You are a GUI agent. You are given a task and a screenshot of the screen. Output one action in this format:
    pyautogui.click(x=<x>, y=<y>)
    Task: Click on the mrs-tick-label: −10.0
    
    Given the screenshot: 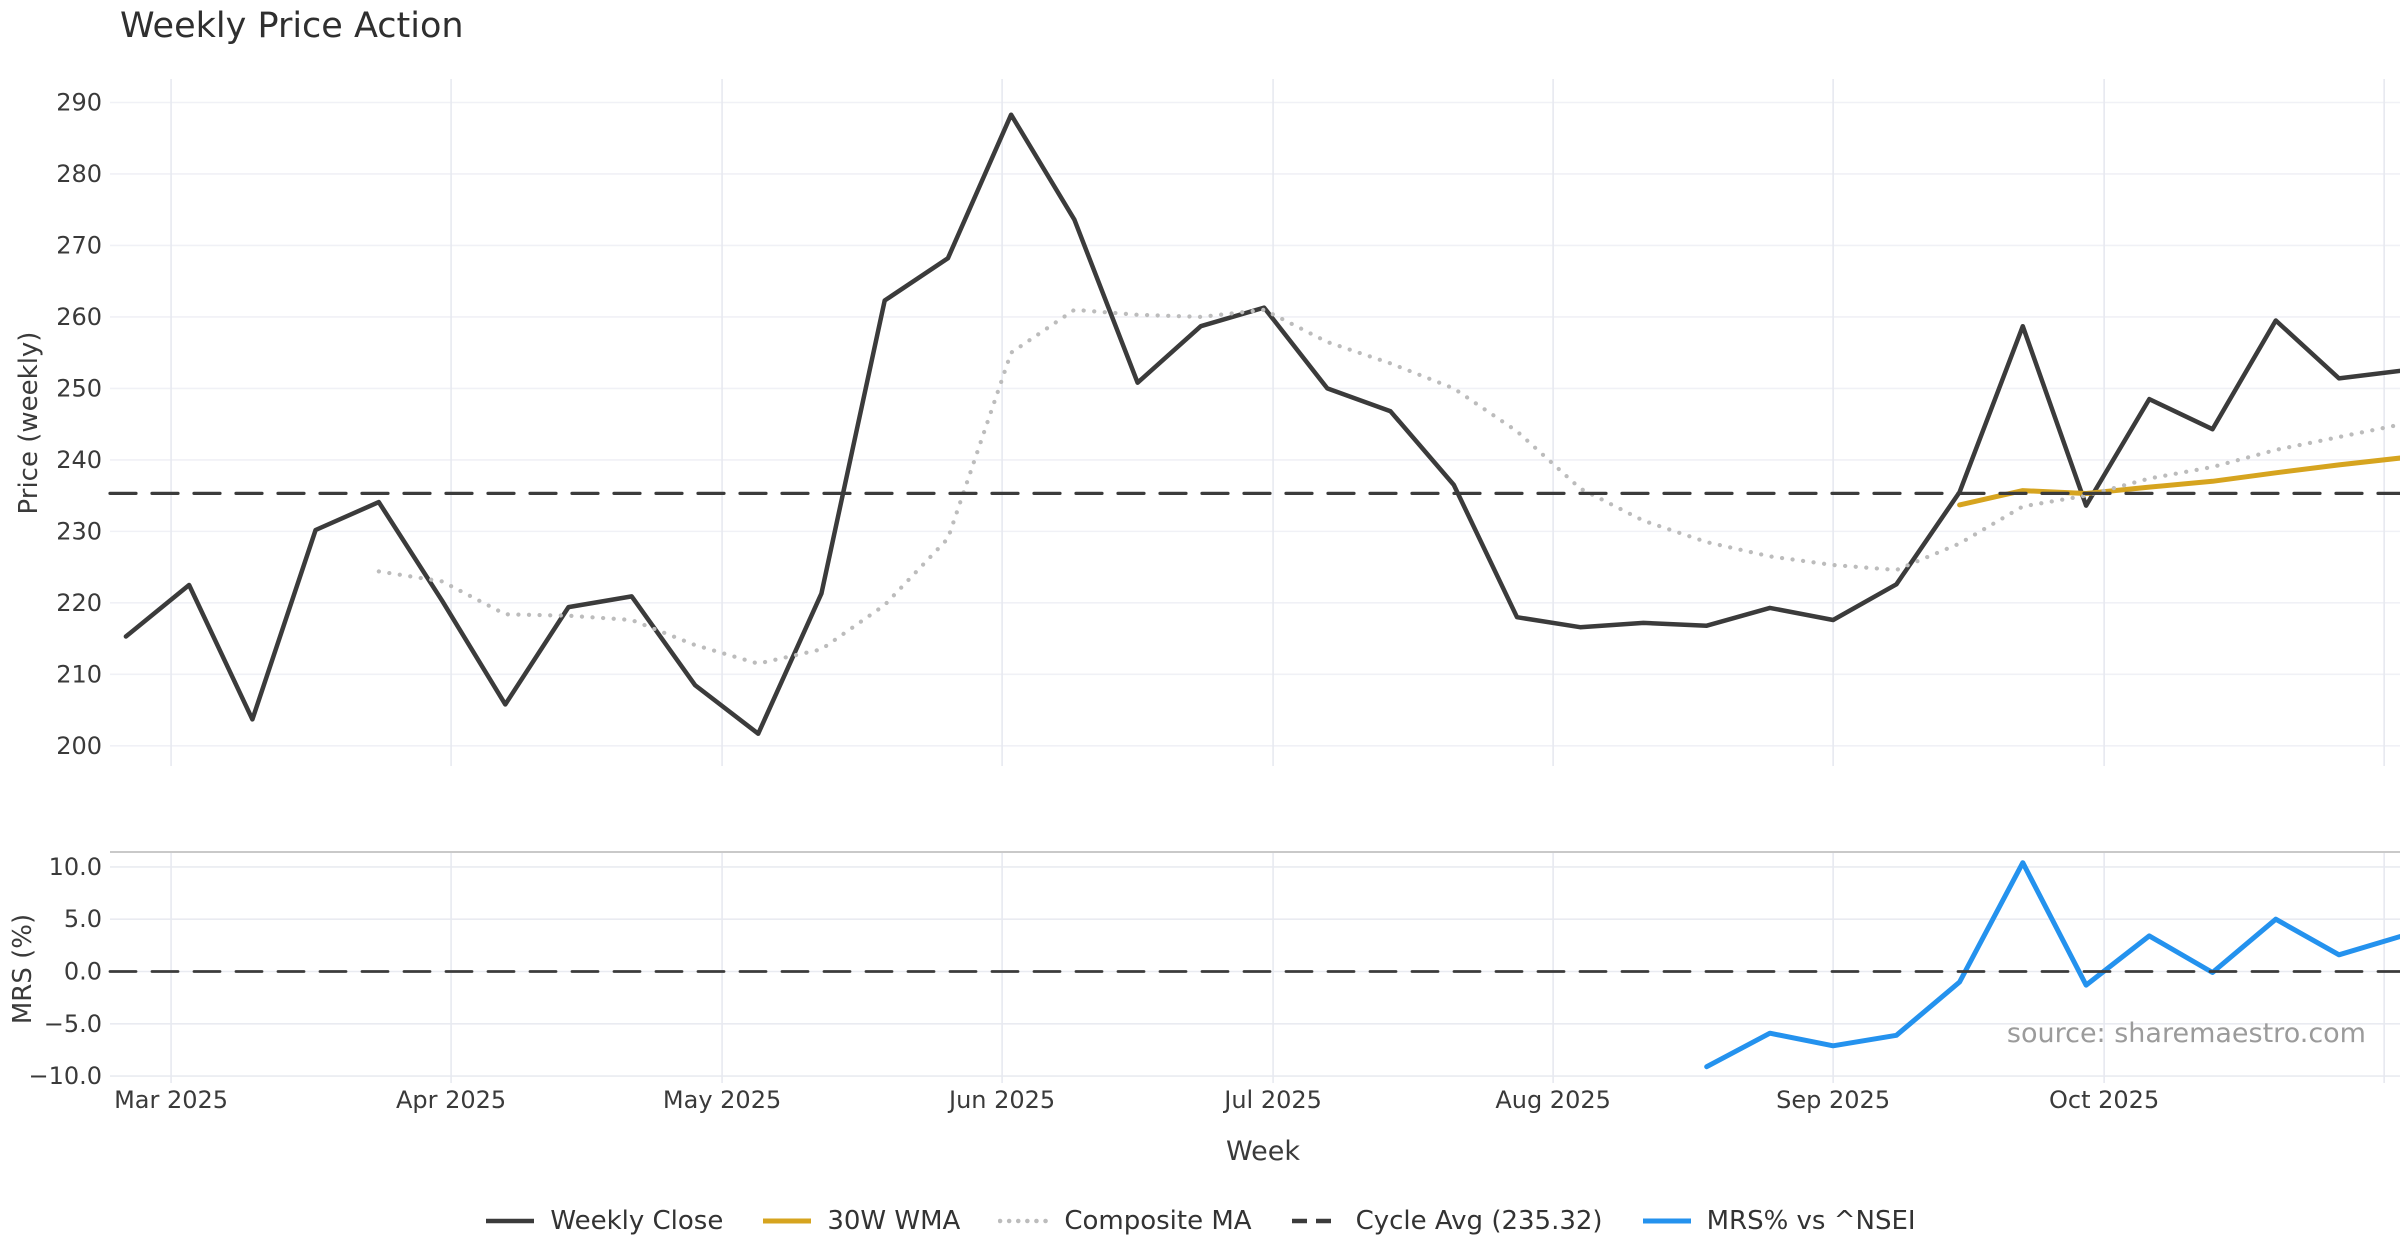 What is the action you would take?
    pyautogui.click(x=65, y=1076)
    